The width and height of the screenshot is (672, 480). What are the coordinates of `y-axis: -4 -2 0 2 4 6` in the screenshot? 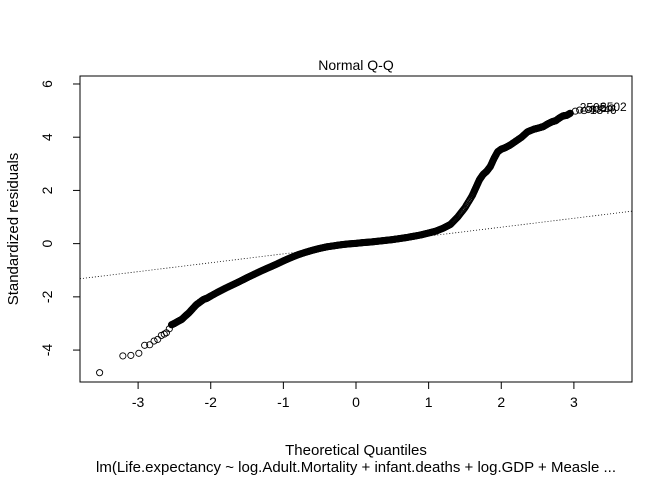 It's located at (59, 218).